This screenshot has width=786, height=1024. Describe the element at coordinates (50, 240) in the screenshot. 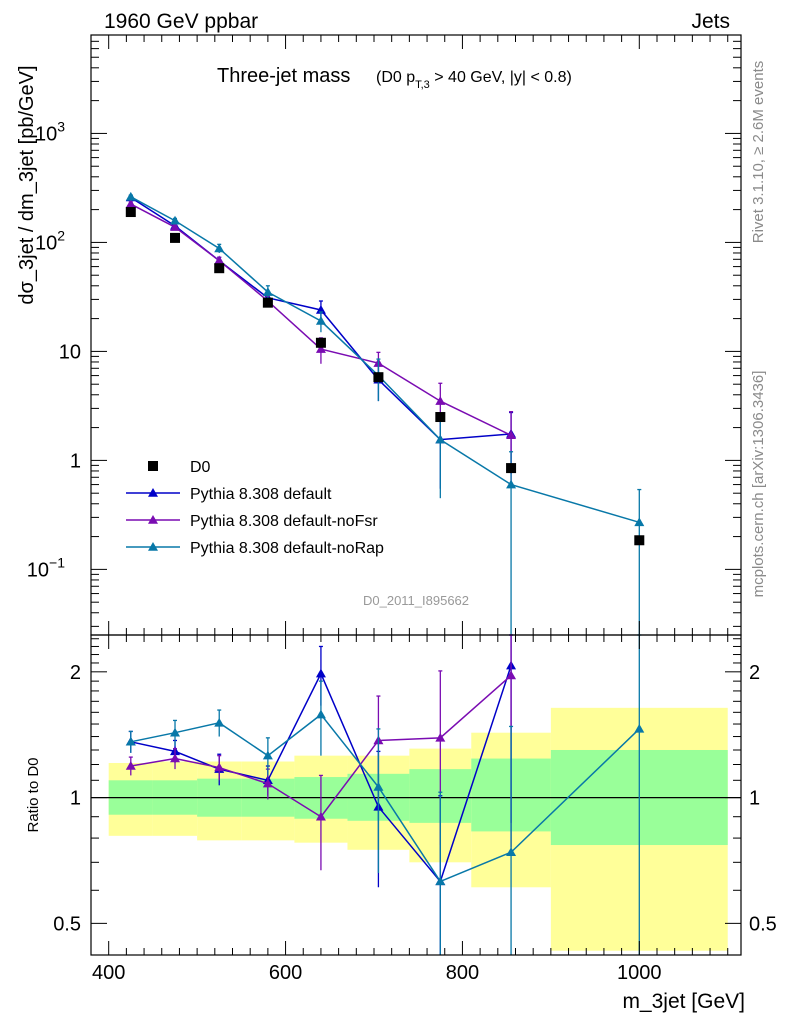

I see `y-tick-label: 10²` at that location.